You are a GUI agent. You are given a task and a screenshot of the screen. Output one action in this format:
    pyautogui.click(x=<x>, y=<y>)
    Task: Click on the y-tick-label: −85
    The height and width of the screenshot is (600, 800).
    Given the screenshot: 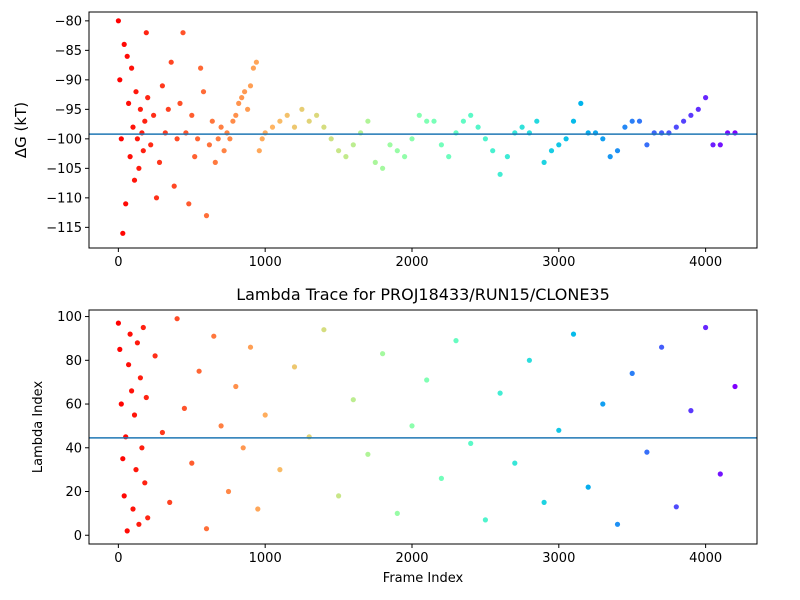 What is the action you would take?
    pyautogui.click(x=68, y=51)
    